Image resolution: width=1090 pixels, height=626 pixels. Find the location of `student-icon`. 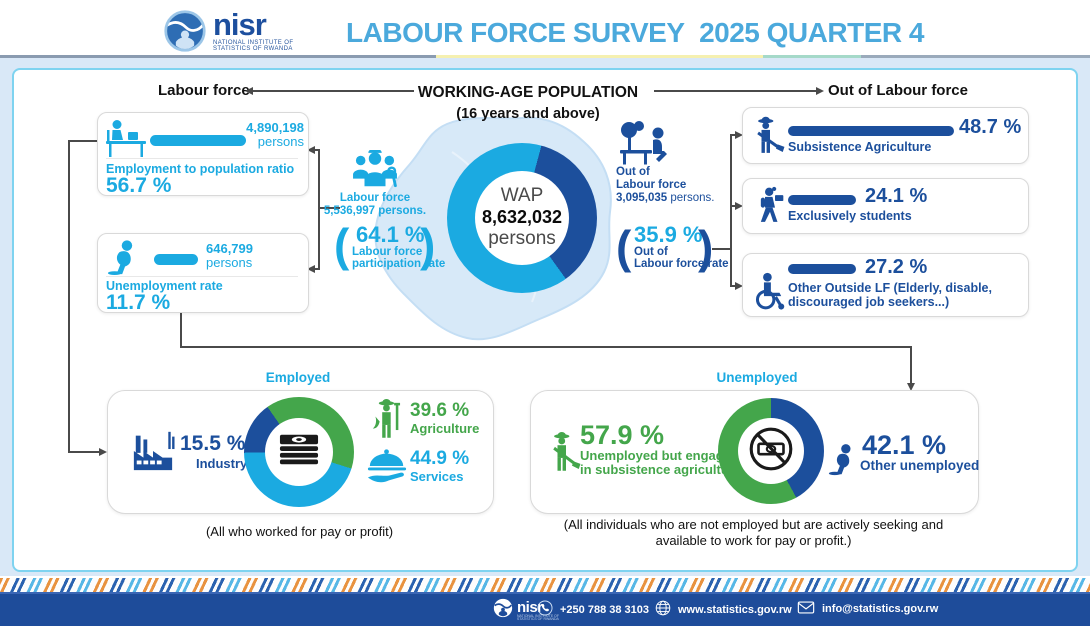

student-icon is located at coordinates (770, 208).